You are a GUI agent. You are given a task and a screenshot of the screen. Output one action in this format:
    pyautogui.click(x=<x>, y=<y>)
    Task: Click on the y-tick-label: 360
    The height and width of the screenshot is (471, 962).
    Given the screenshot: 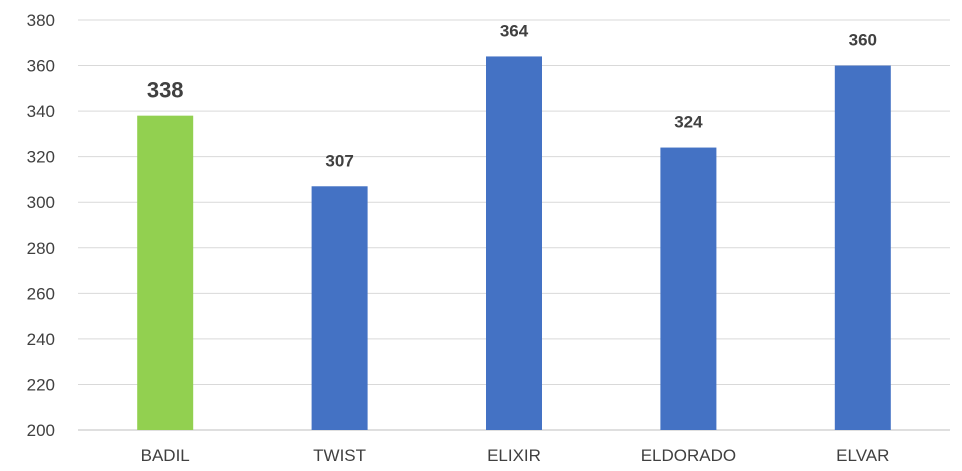 What is the action you would take?
    pyautogui.click(x=41, y=66)
    